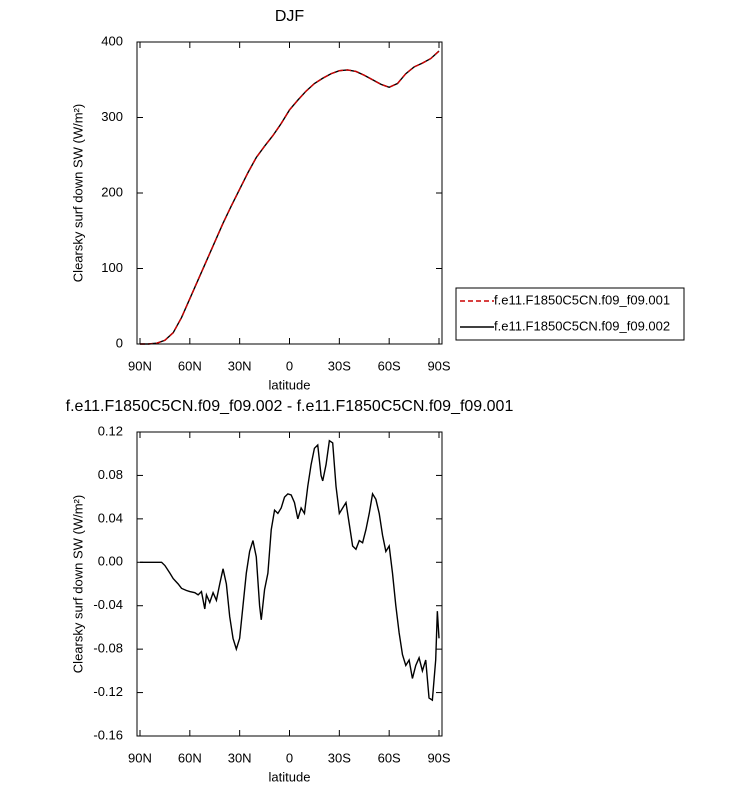 This screenshot has width=733, height=790. What do you see at coordinates (110, 517) in the screenshot?
I see `y-tick-label: 0.04` at bounding box center [110, 517].